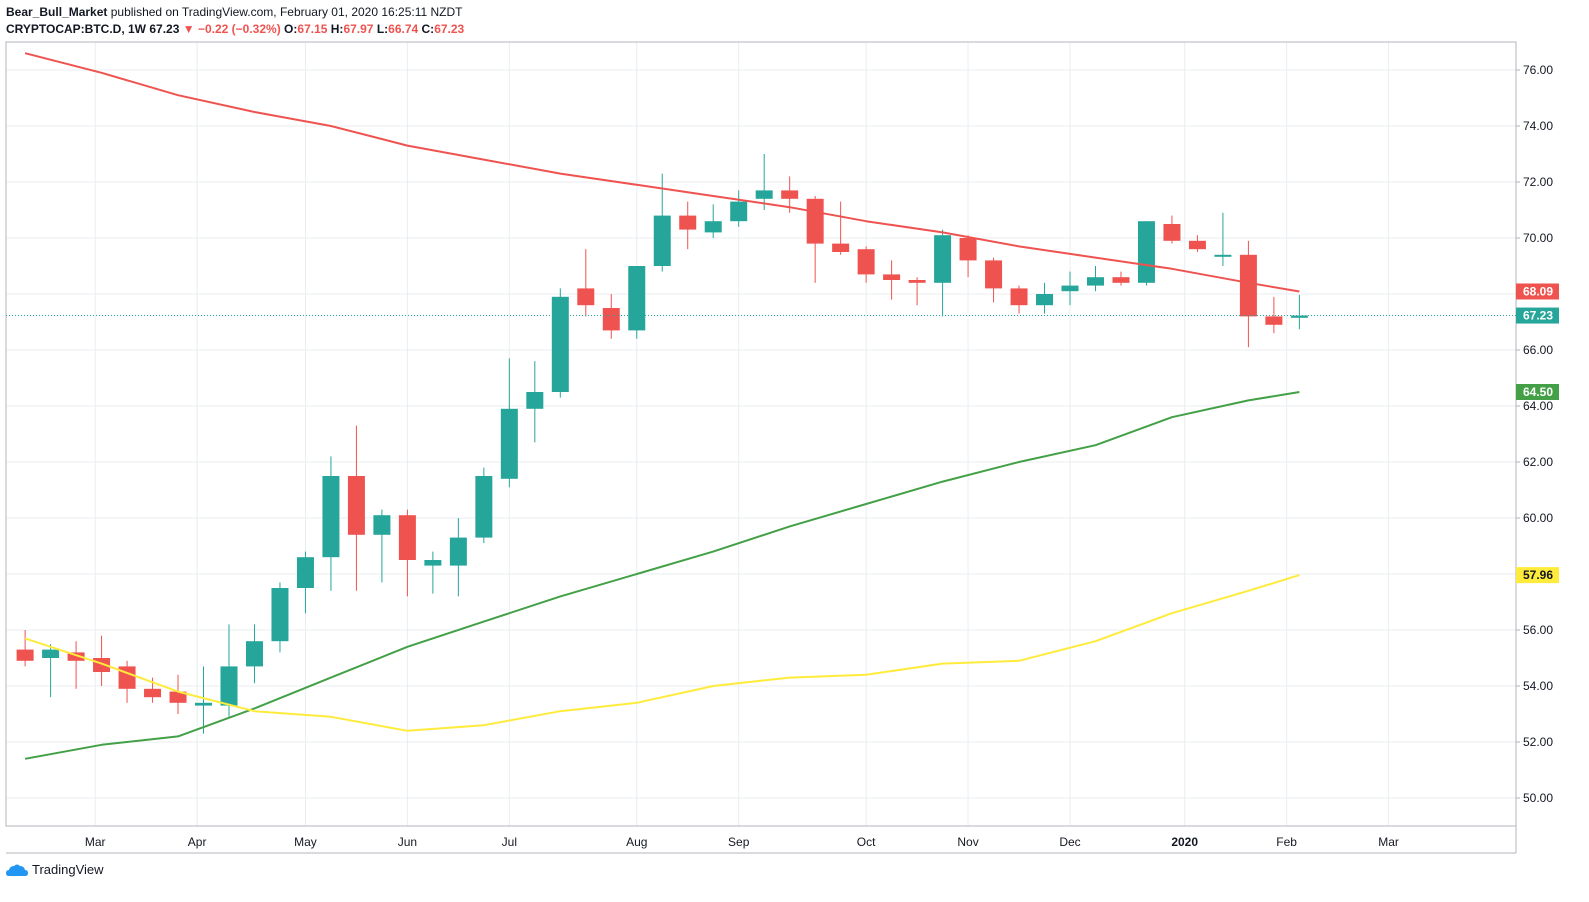 This screenshot has width=1589, height=902. What do you see at coordinates (866, 842) in the screenshot?
I see `x-tick-label: Oct` at bounding box center [866, 842].